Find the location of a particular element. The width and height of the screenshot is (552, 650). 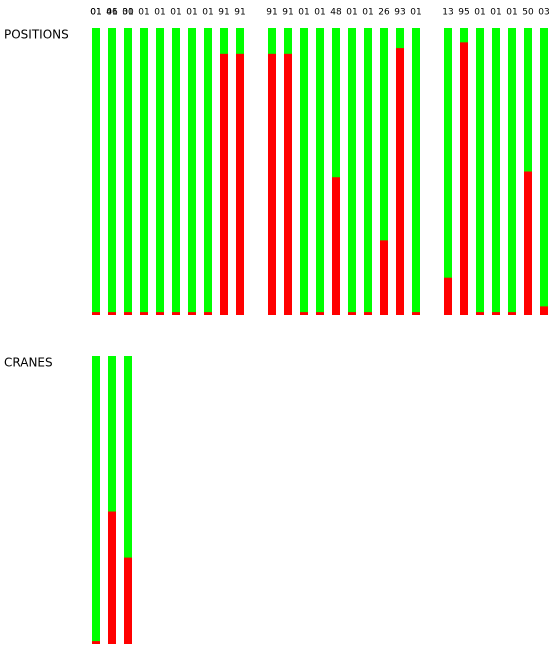

bar-label: 95 is located at coordinates (463, 13).